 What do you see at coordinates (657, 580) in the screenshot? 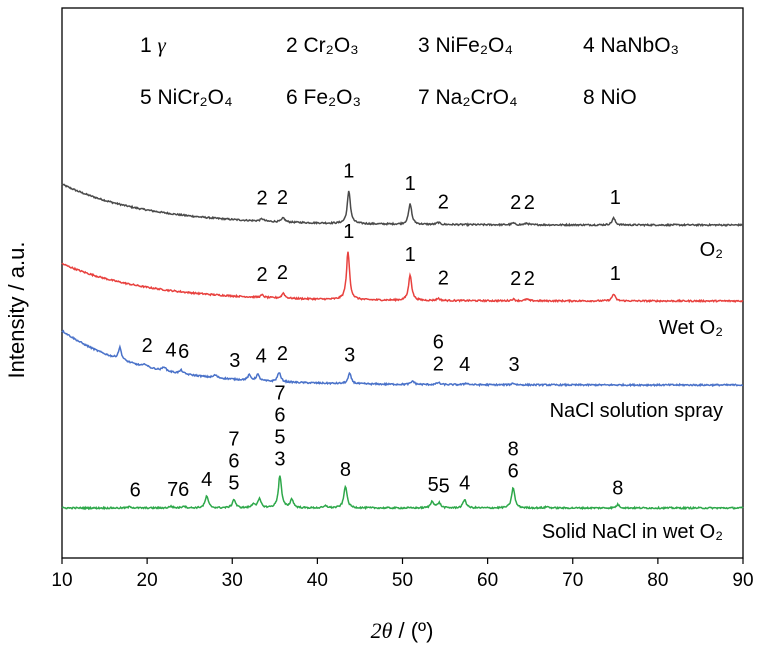
I see `x-tick-label: 80` at bounding box center [657, 580].